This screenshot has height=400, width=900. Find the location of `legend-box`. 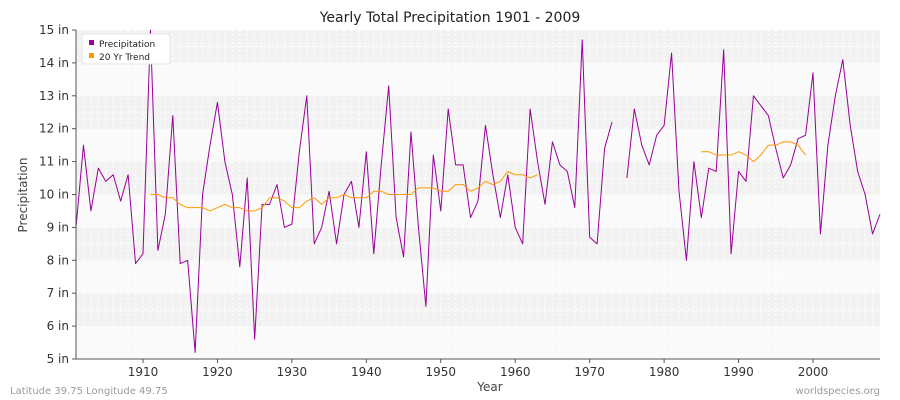

legend-box is located at coordinates (126, 49).